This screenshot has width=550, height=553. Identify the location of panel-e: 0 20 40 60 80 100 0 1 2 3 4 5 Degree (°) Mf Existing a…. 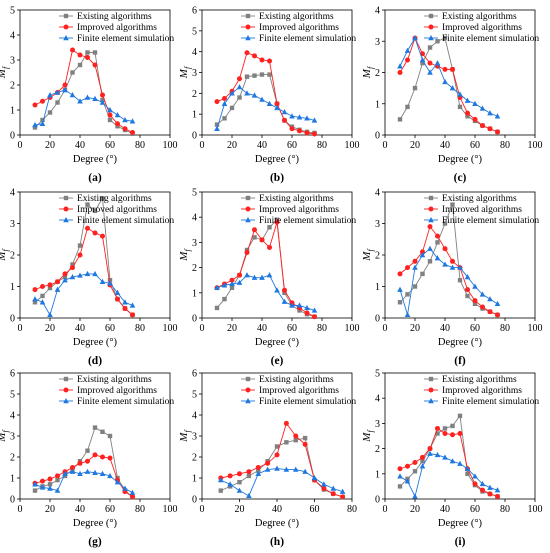
(269, 278).